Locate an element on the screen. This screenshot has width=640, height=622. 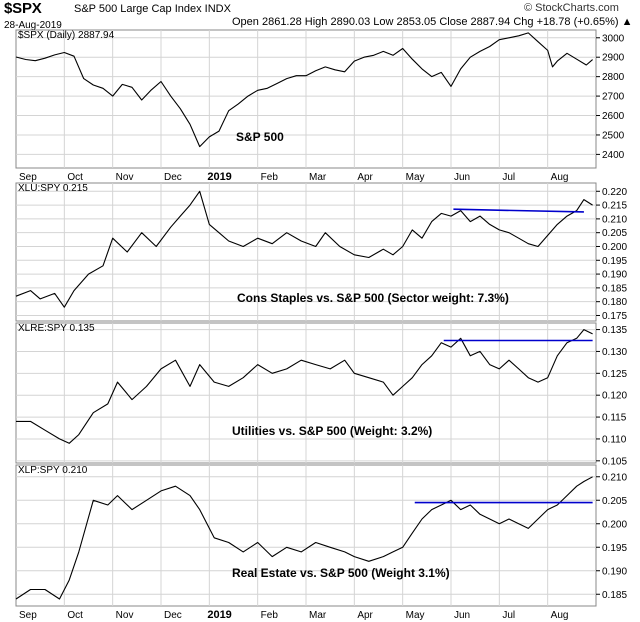
panel-legend: XLU:SPY 0.215 is located at coordinates (53, 188).